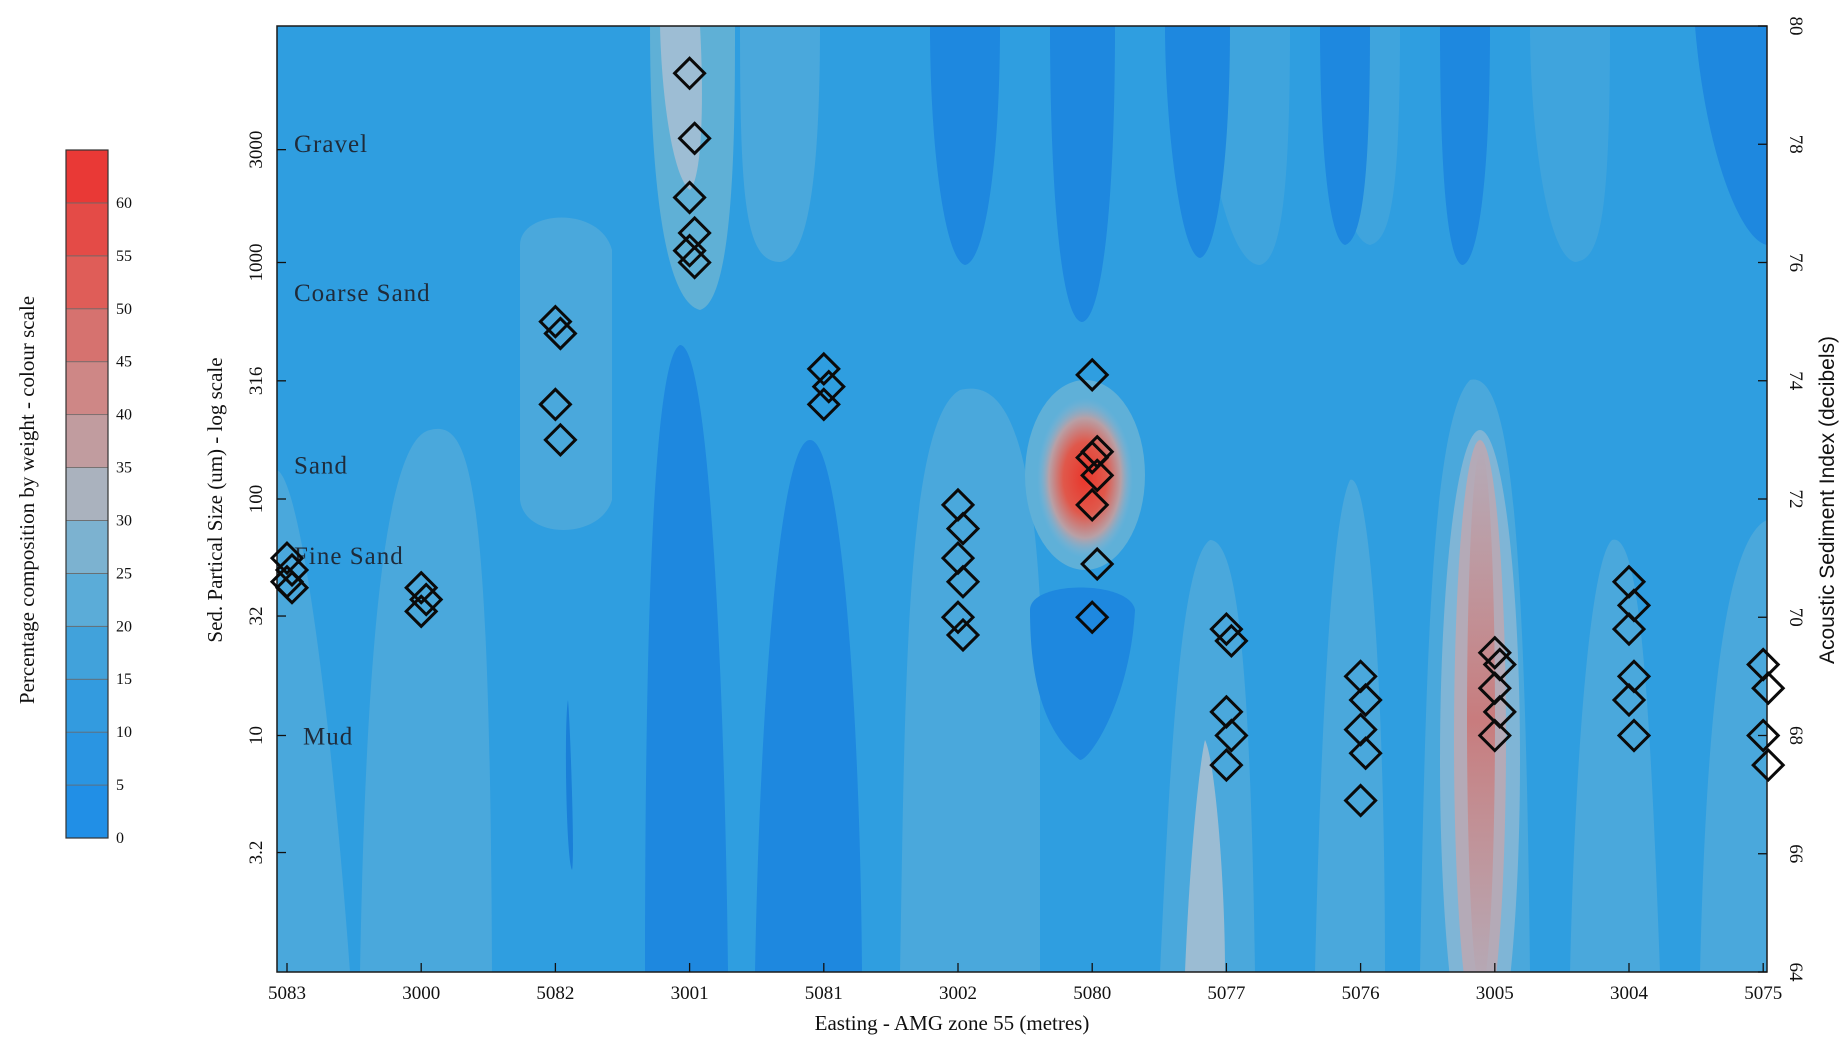 The image size is (1846, 1043). I want to click on y2-tick-label: 74, so click(1795, 381).